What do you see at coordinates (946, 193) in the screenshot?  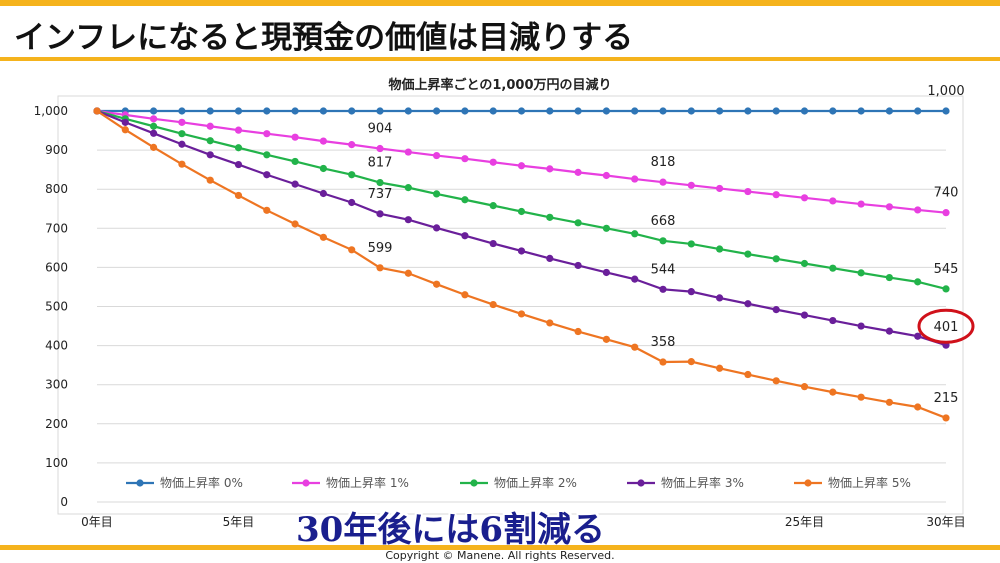 I see `data-label: 740` at bounding box center [946, 193].